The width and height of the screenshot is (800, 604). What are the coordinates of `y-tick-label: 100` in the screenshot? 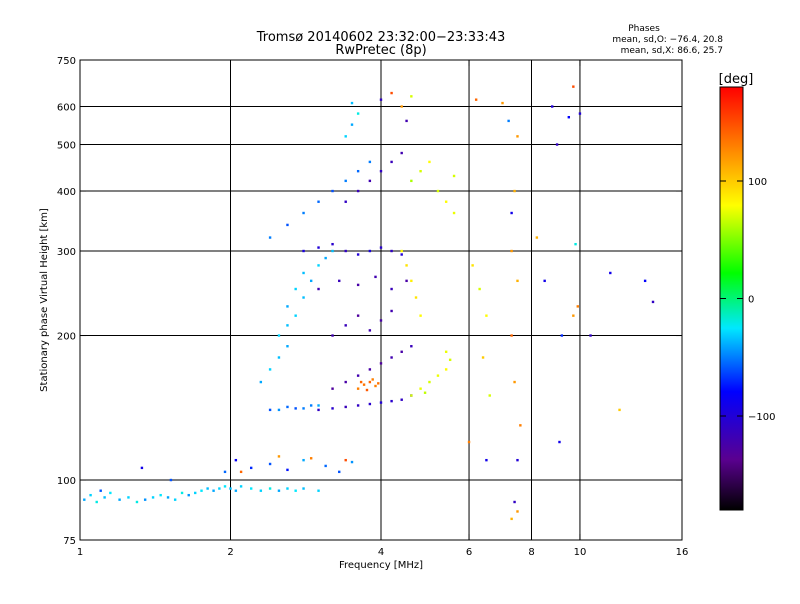 It's located at (66, 481).